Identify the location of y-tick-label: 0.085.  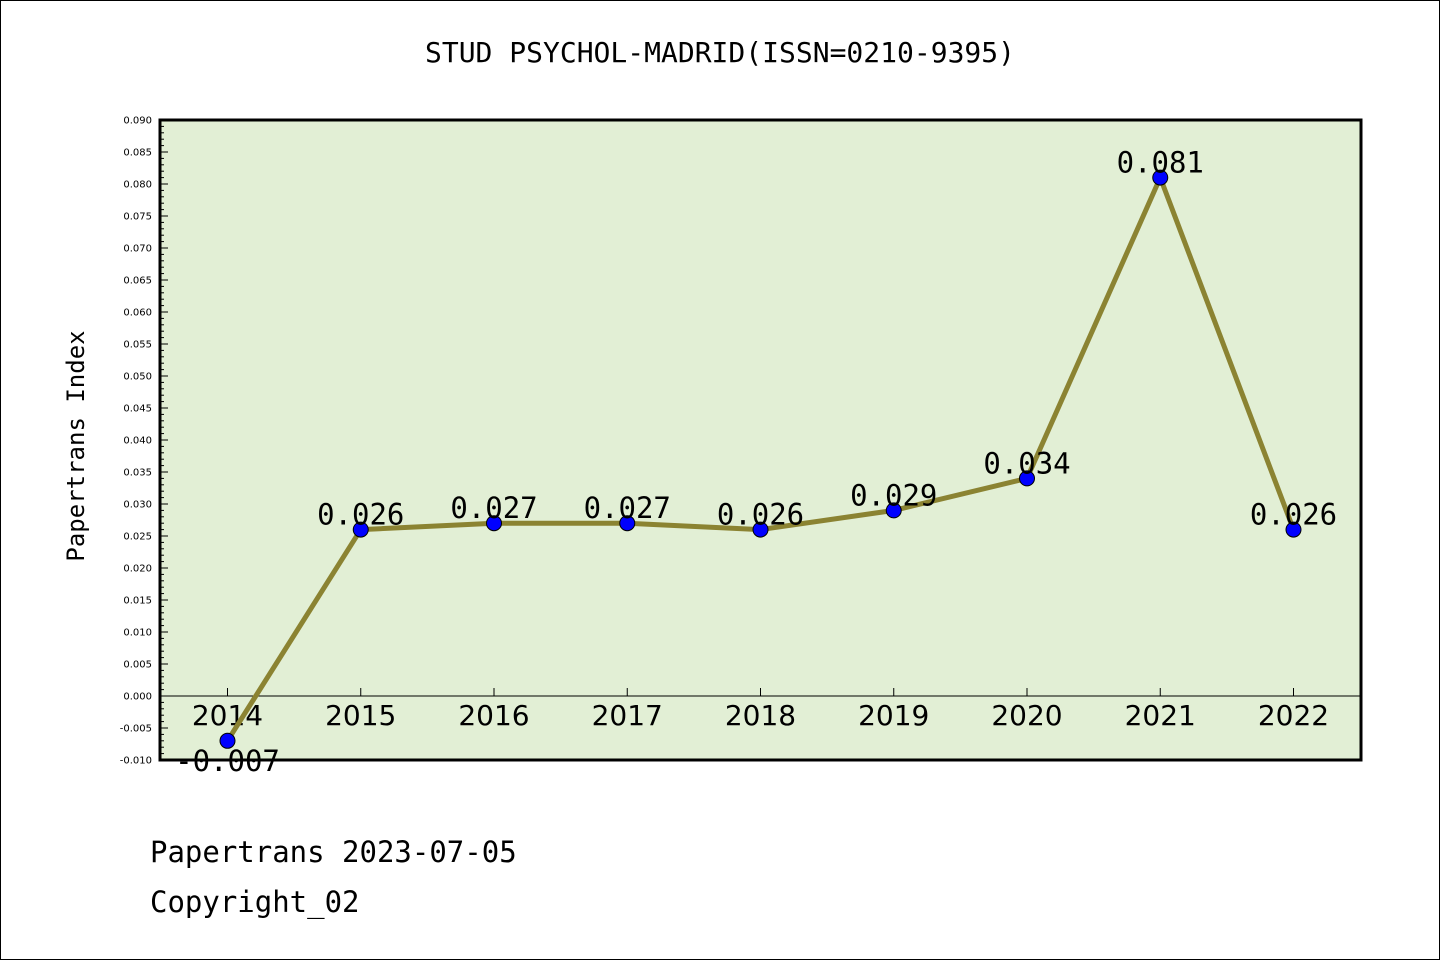
(137, 153).